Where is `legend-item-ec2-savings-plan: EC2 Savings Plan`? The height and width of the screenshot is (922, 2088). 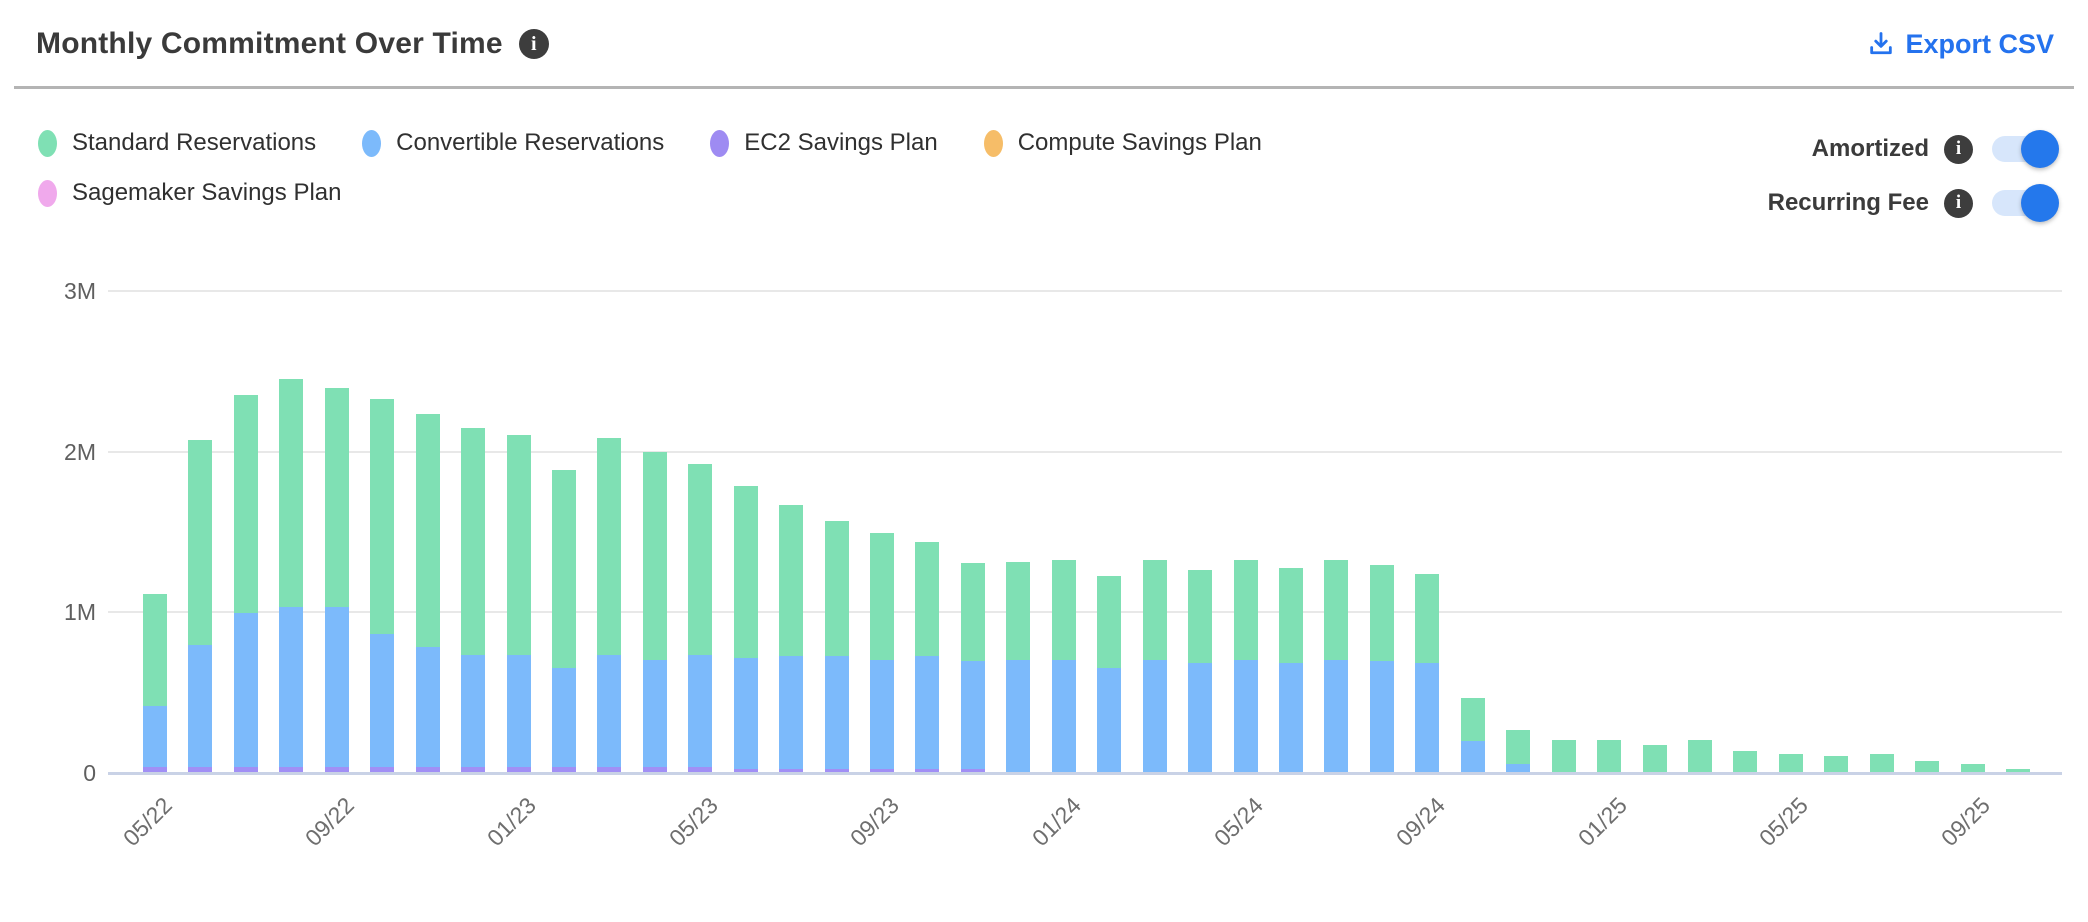
legend-item-ec2-savings-plan: EC2 Savings Plan is located at coordinates (824, 143).